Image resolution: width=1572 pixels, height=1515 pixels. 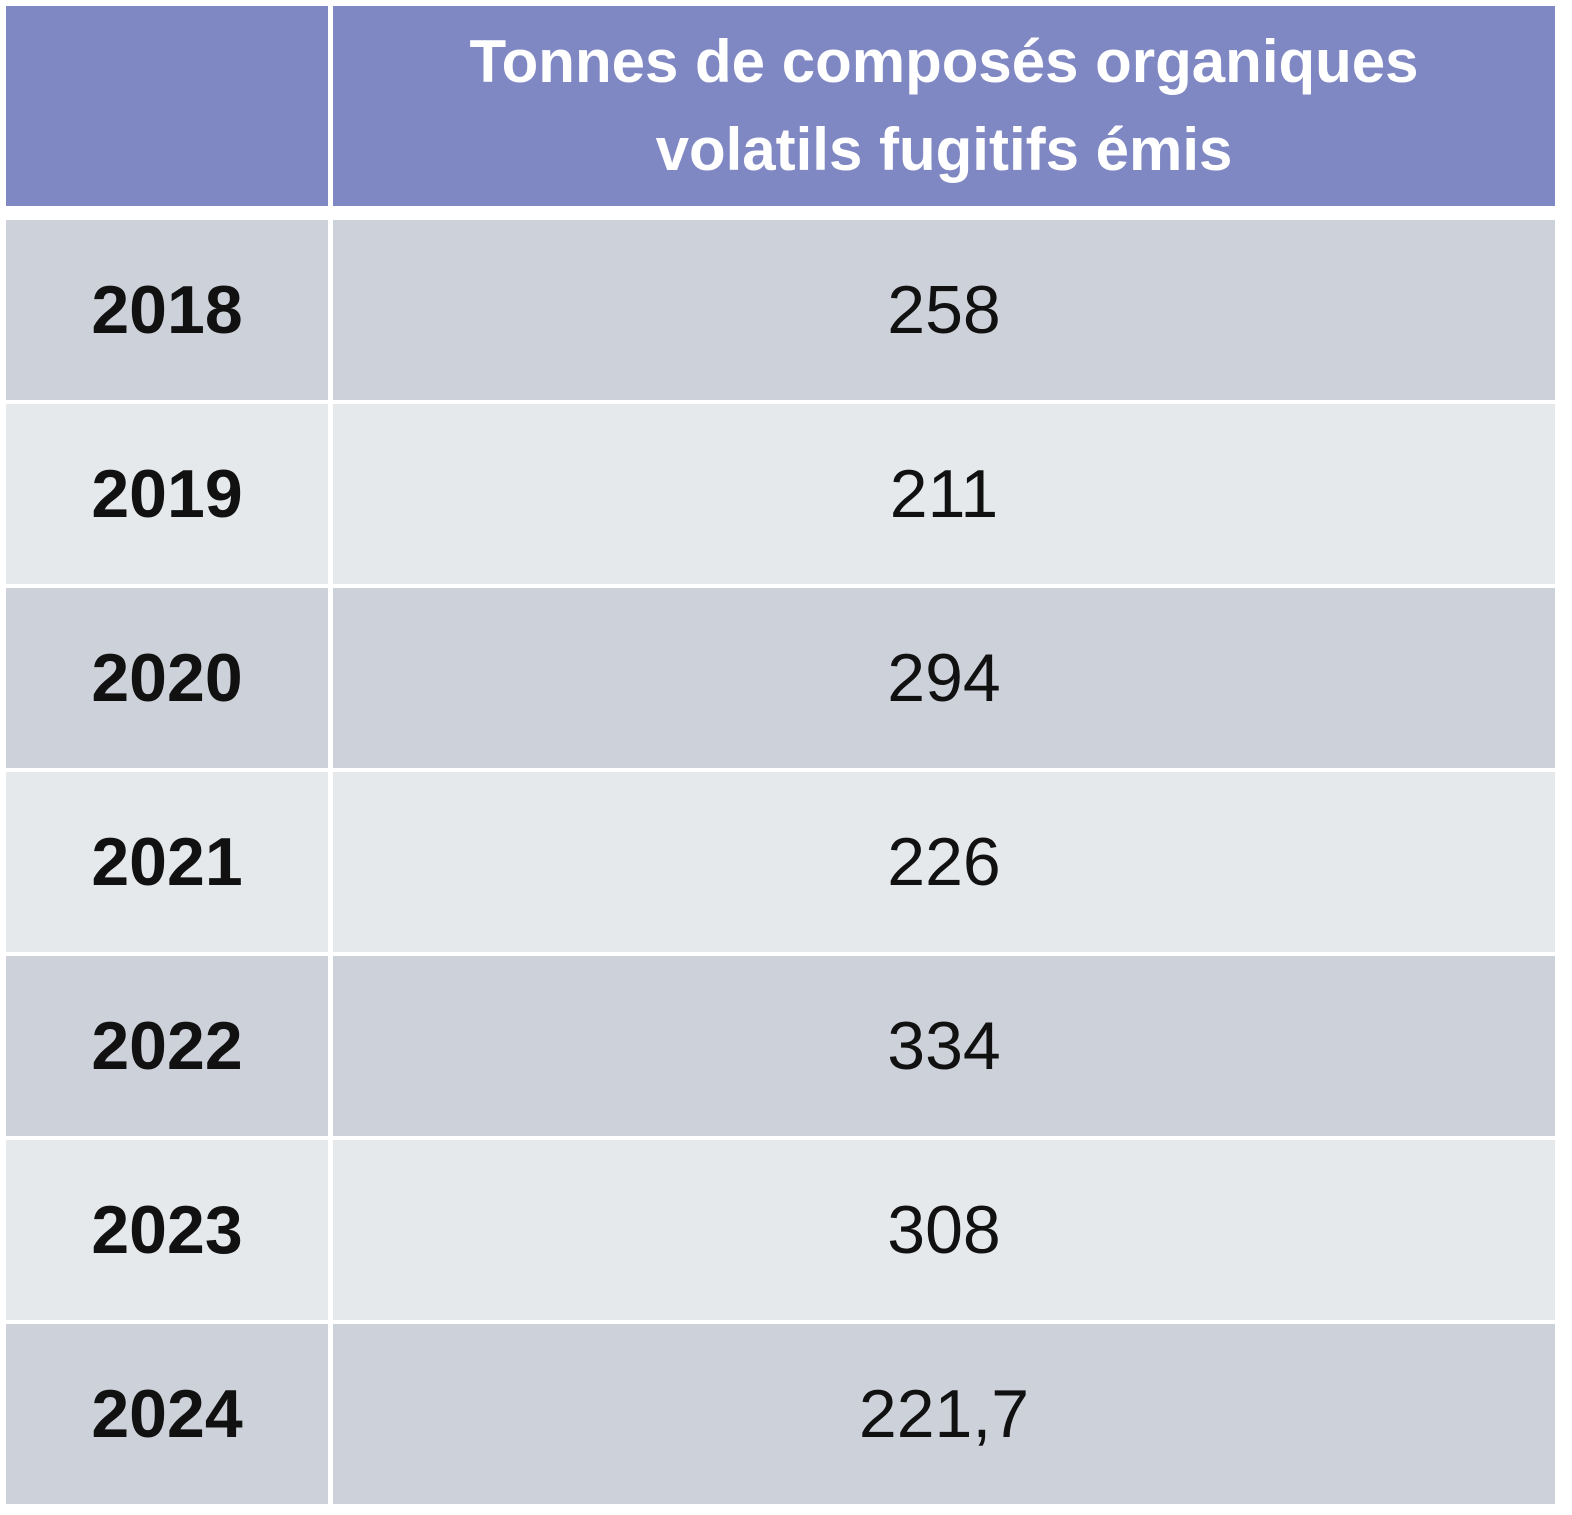 I want to click on value-cell: 258, so click(x=944, y=310).